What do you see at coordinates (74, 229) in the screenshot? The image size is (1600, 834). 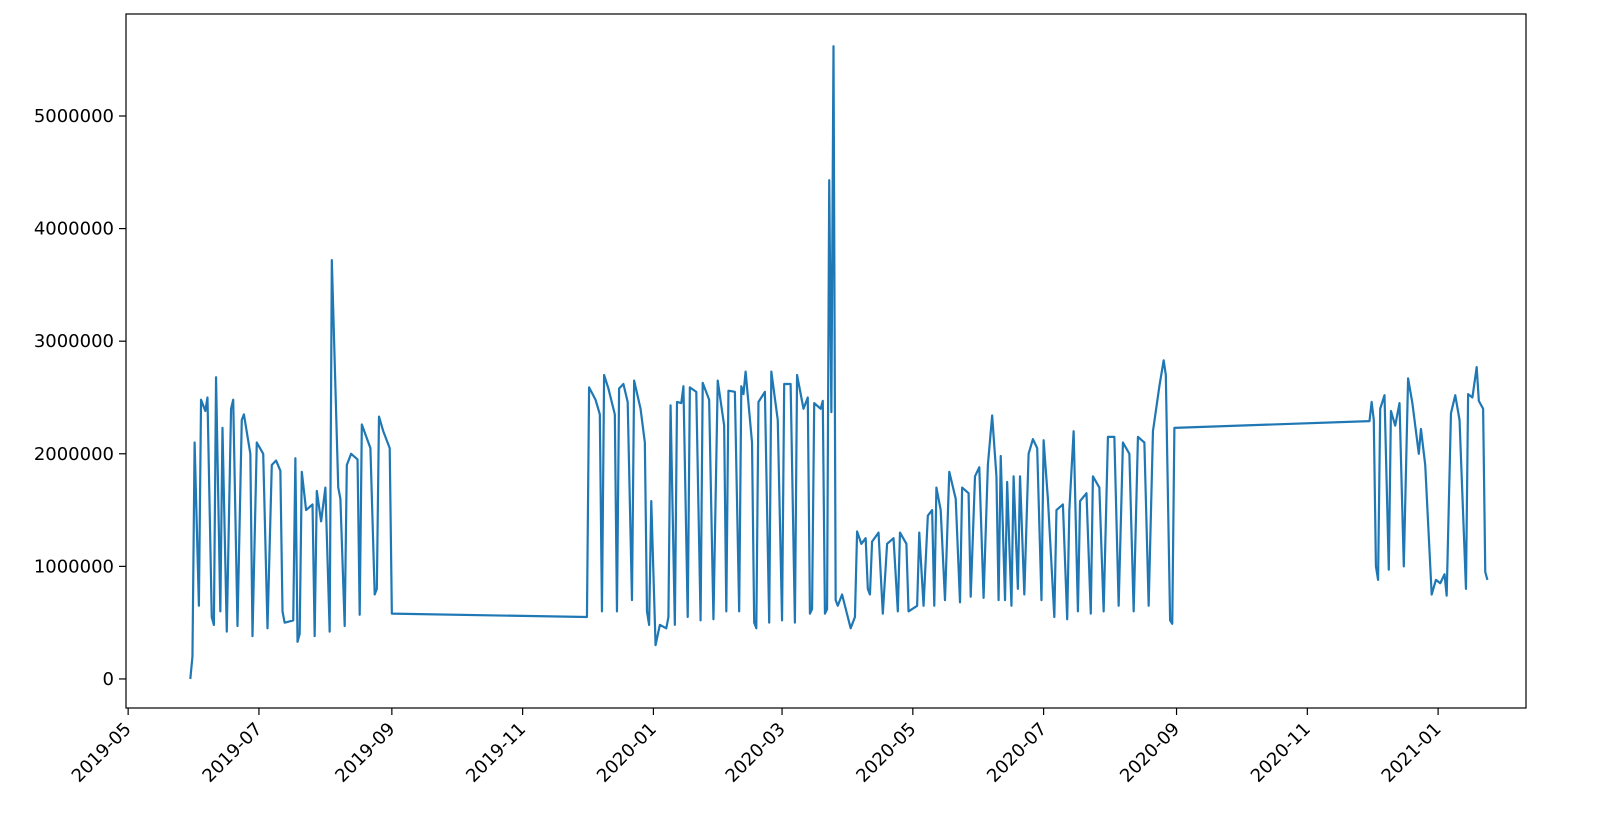 I see `y-tick-label: 4000000` at bounding box center [74, 229].